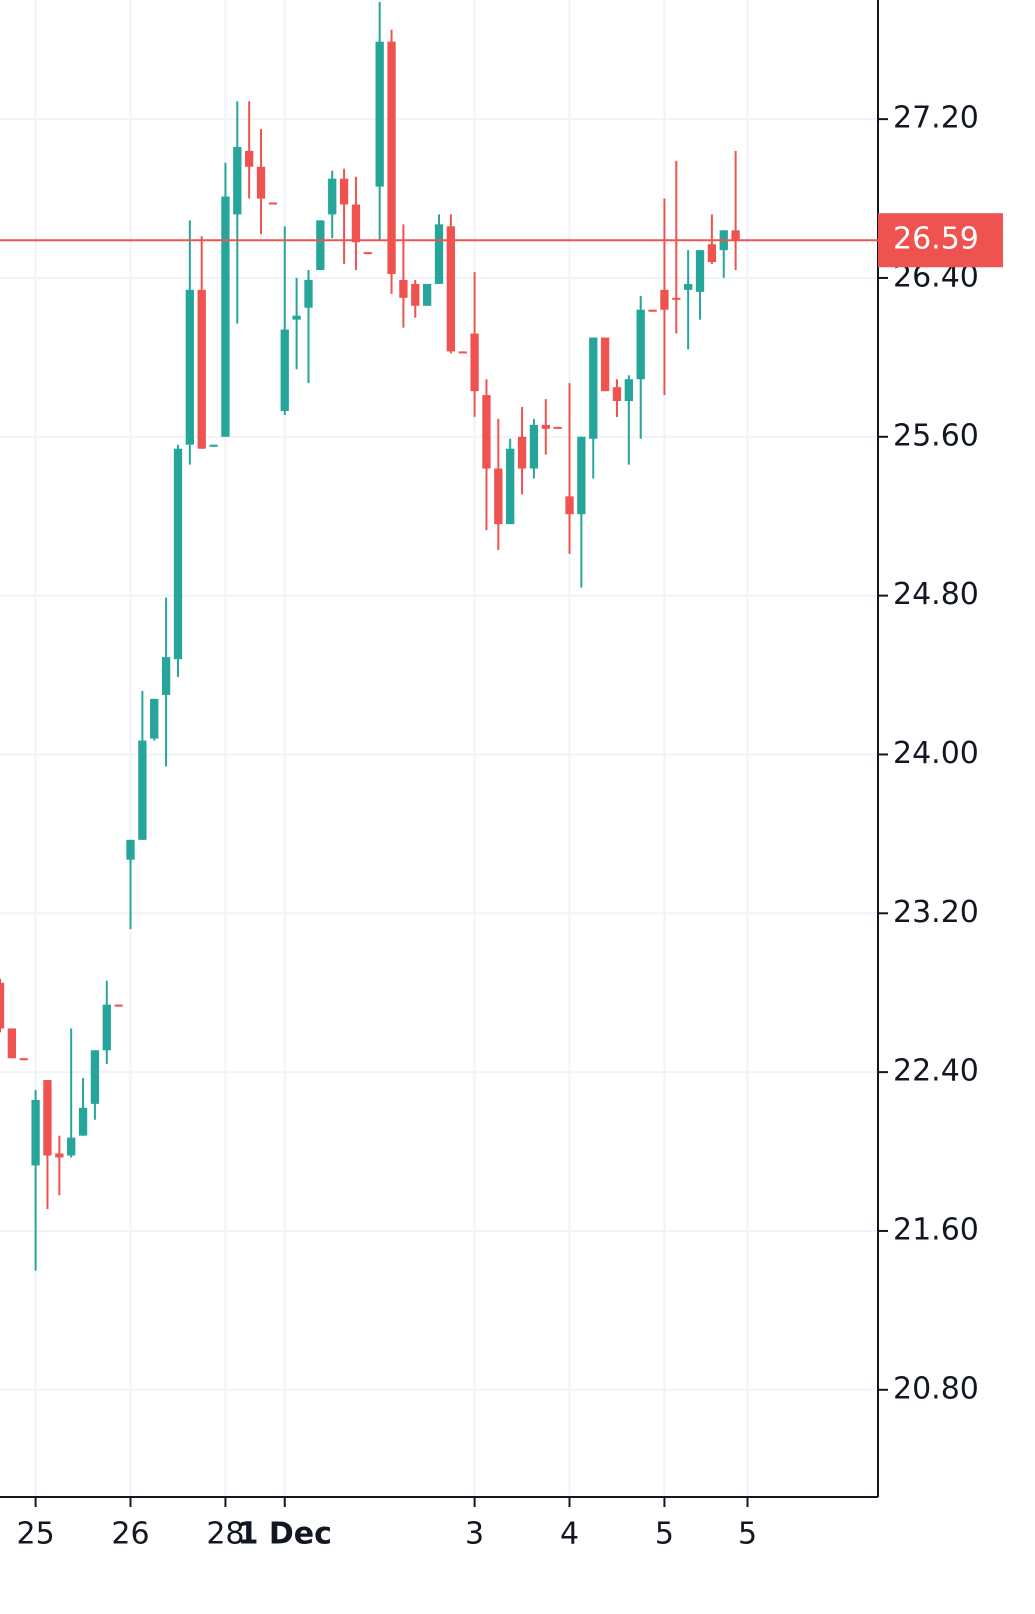  Describe the element at coordinates (936, 912) in the screenshot. I see `y-tick-label: 23.20` at that location.